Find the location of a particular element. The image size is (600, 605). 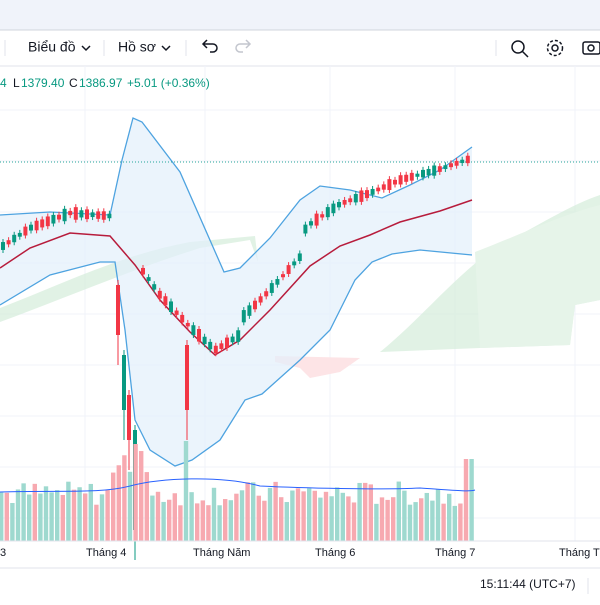

redo-button is located at coordinates (243, 46).